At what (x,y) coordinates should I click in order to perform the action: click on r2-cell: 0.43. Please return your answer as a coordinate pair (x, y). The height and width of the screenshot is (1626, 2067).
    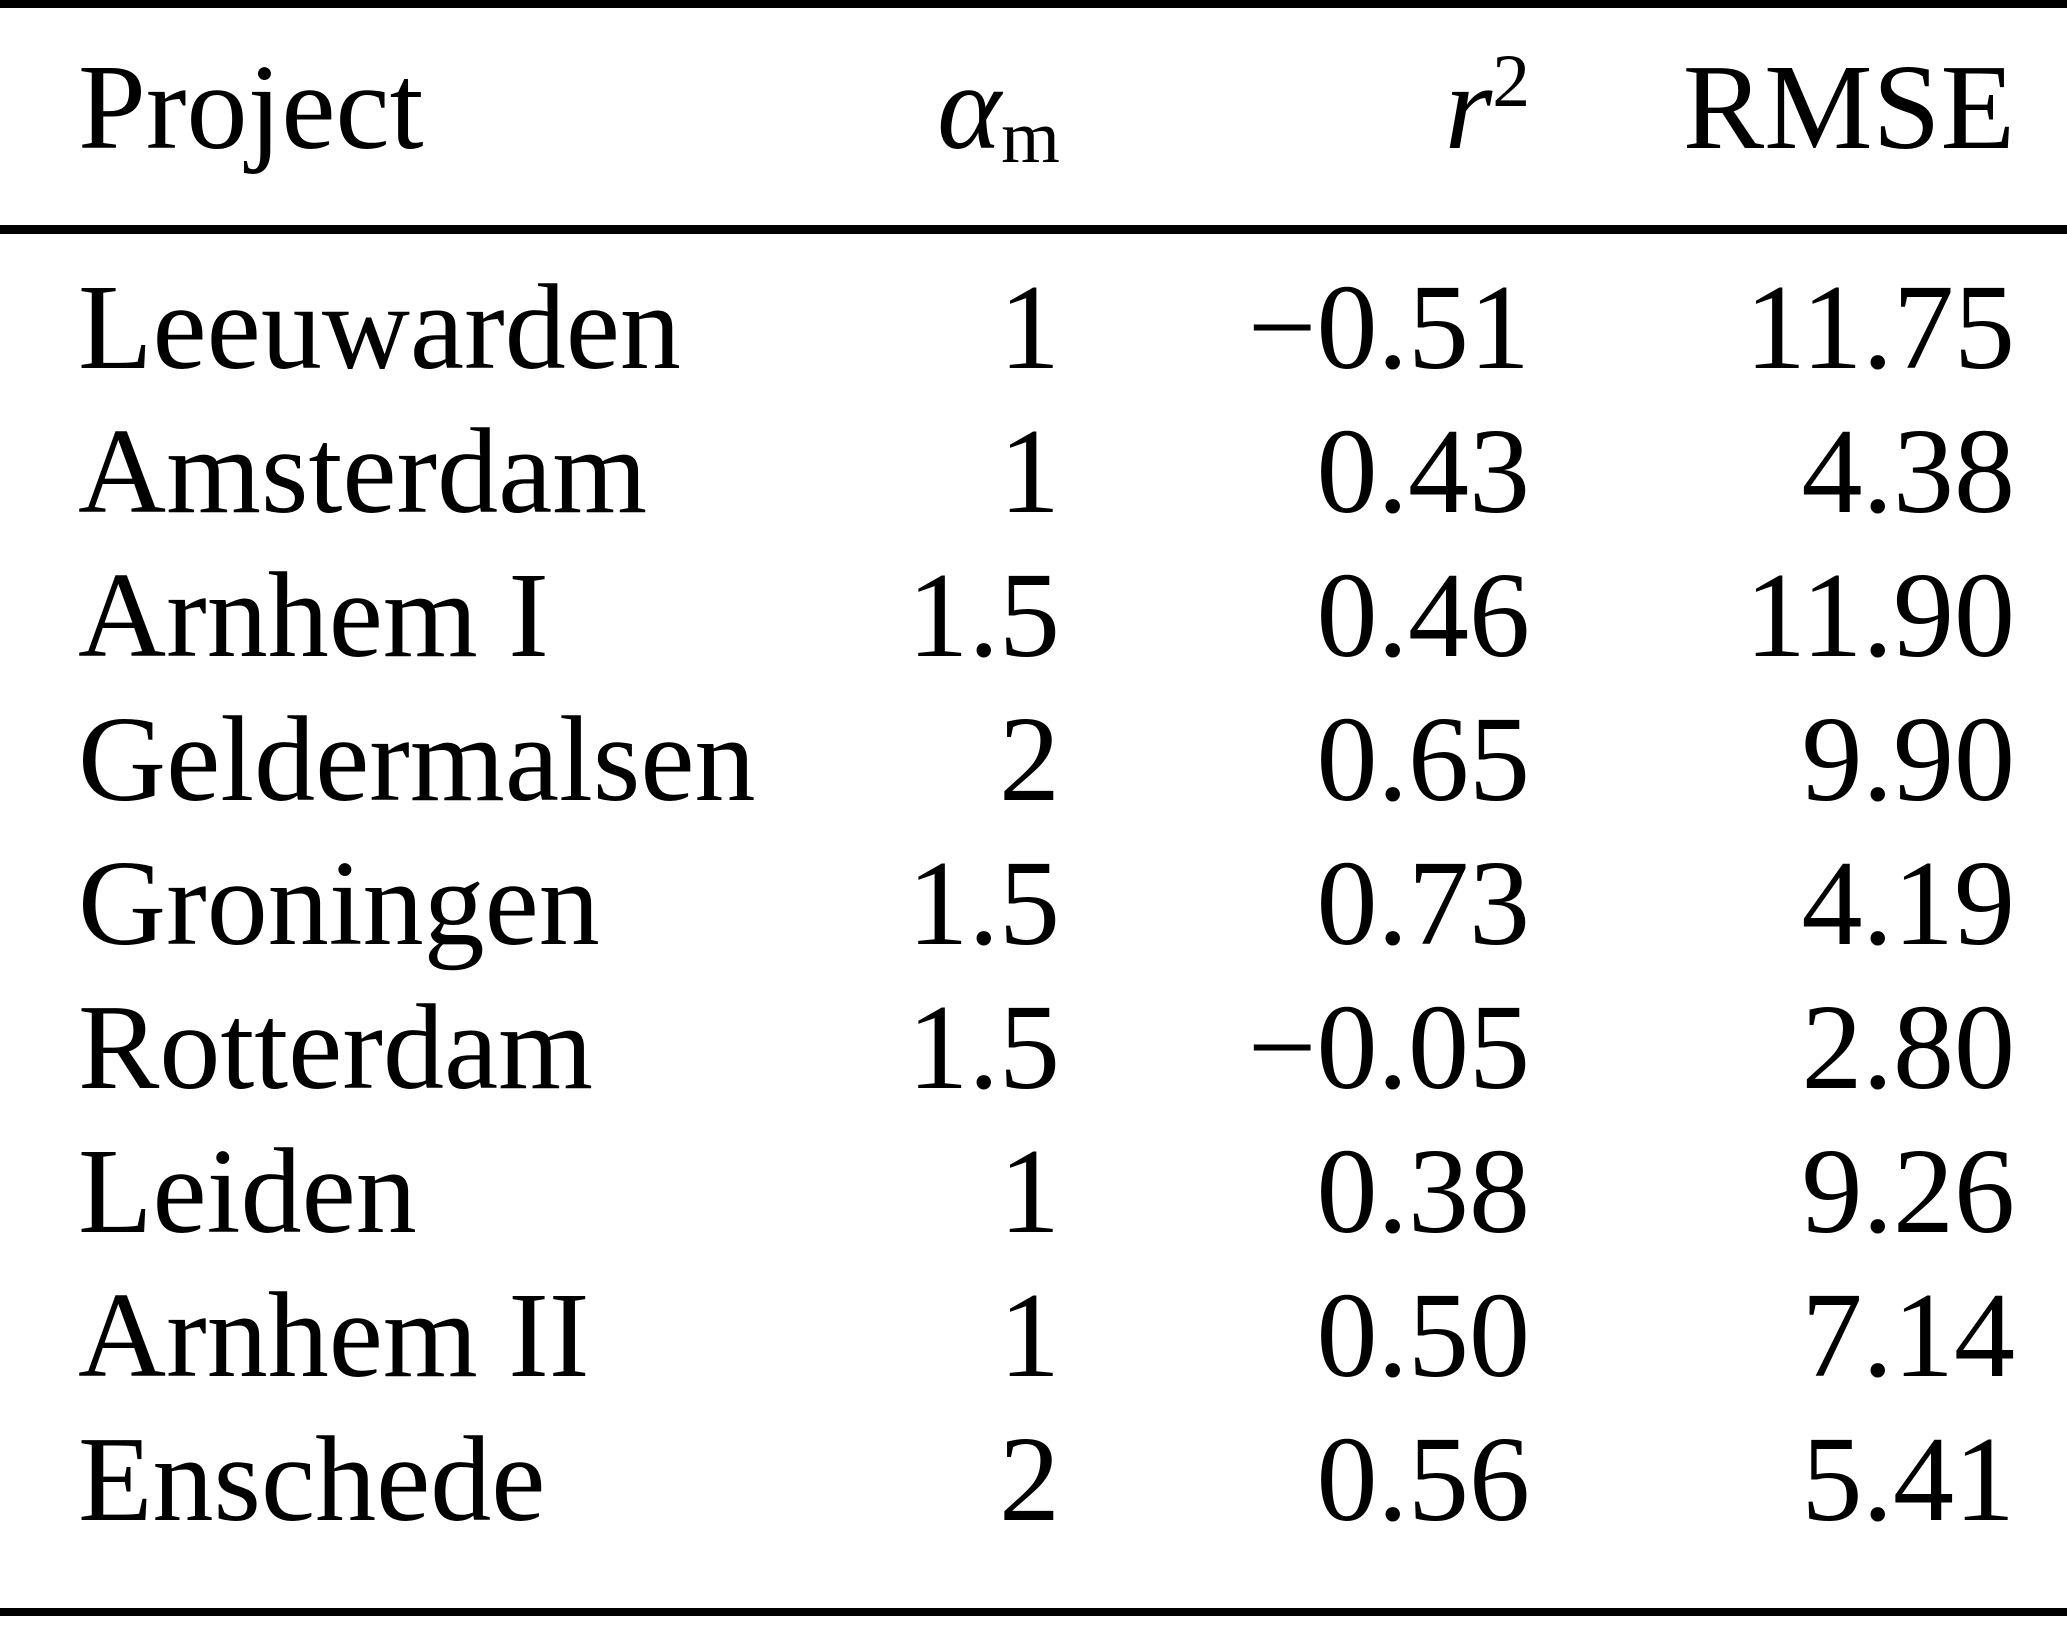
    Looking at the image, I should click on (1423, 471).